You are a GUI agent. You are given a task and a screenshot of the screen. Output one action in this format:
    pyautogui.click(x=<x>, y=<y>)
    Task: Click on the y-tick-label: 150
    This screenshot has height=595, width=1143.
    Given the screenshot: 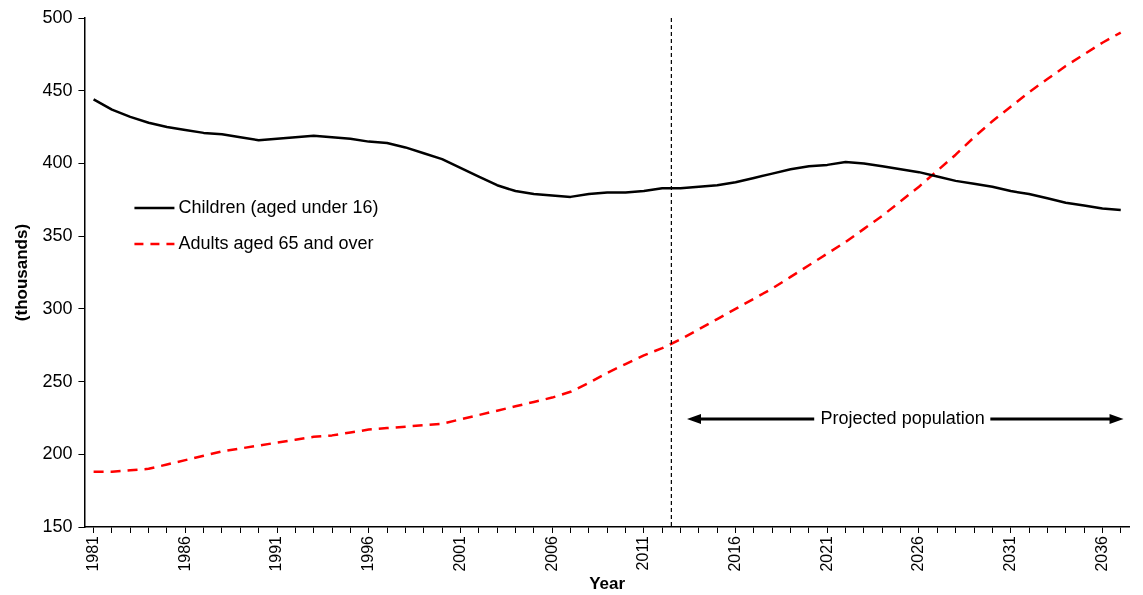 What is the action you would take?
    pyautogui.click(x=57, y=525)
    